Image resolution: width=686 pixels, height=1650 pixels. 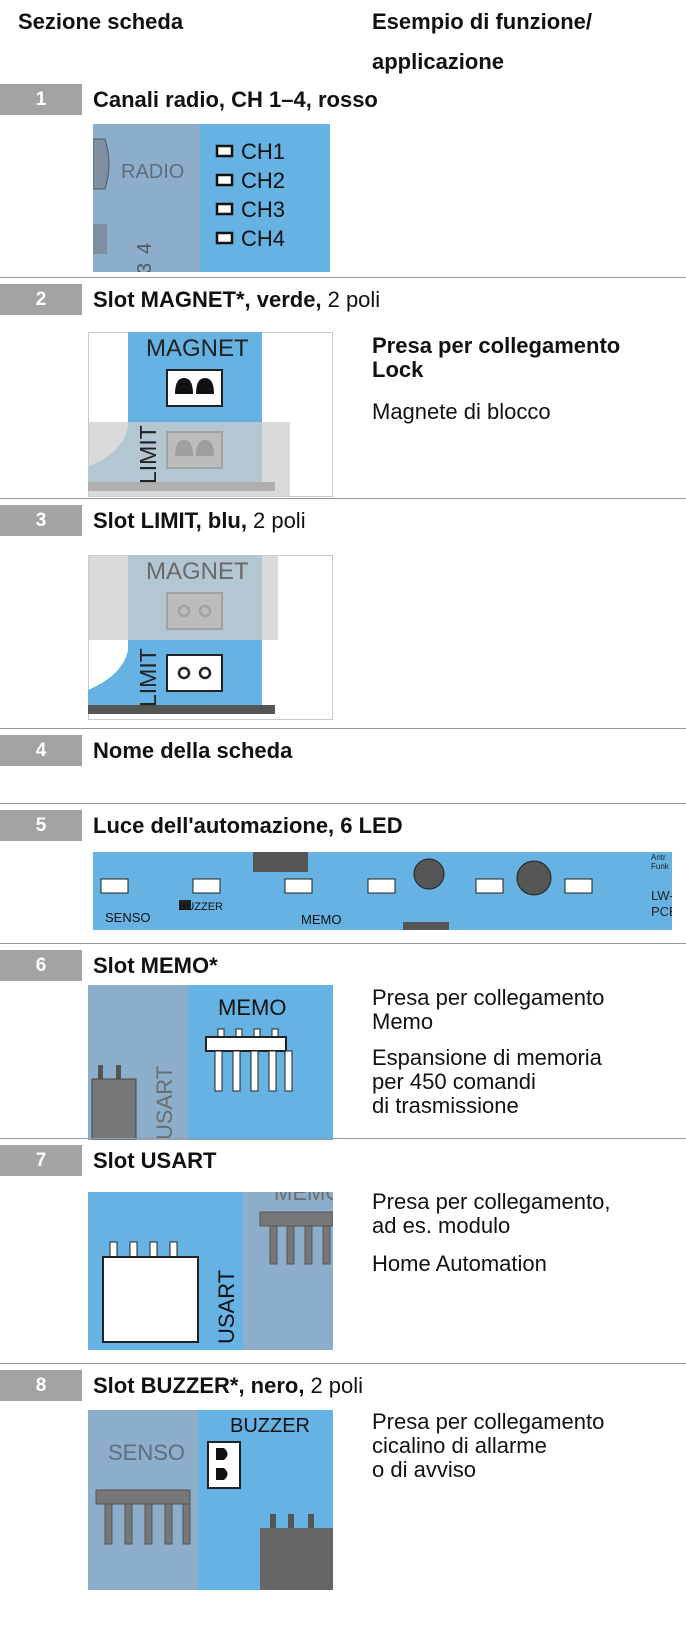 I want to click on description-line: o di avviso, so click(x=424, y=1469).